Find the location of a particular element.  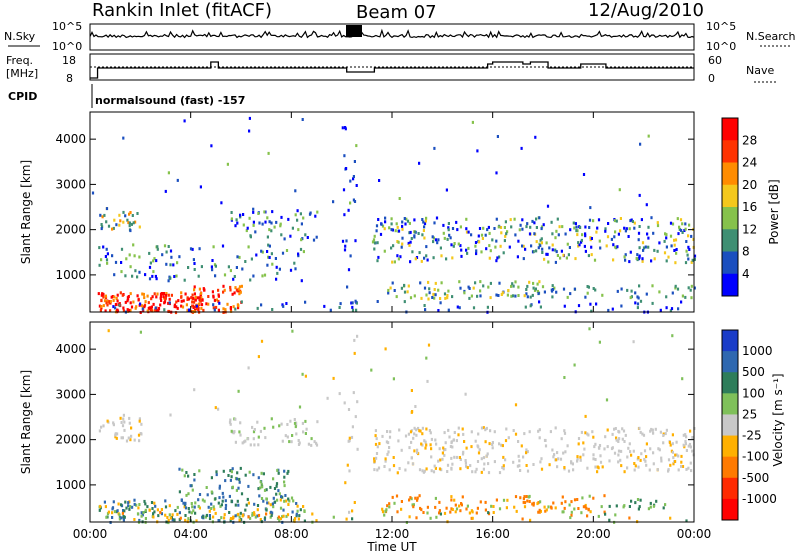

cpid-label: CPID is located at coordinates (22, 96).